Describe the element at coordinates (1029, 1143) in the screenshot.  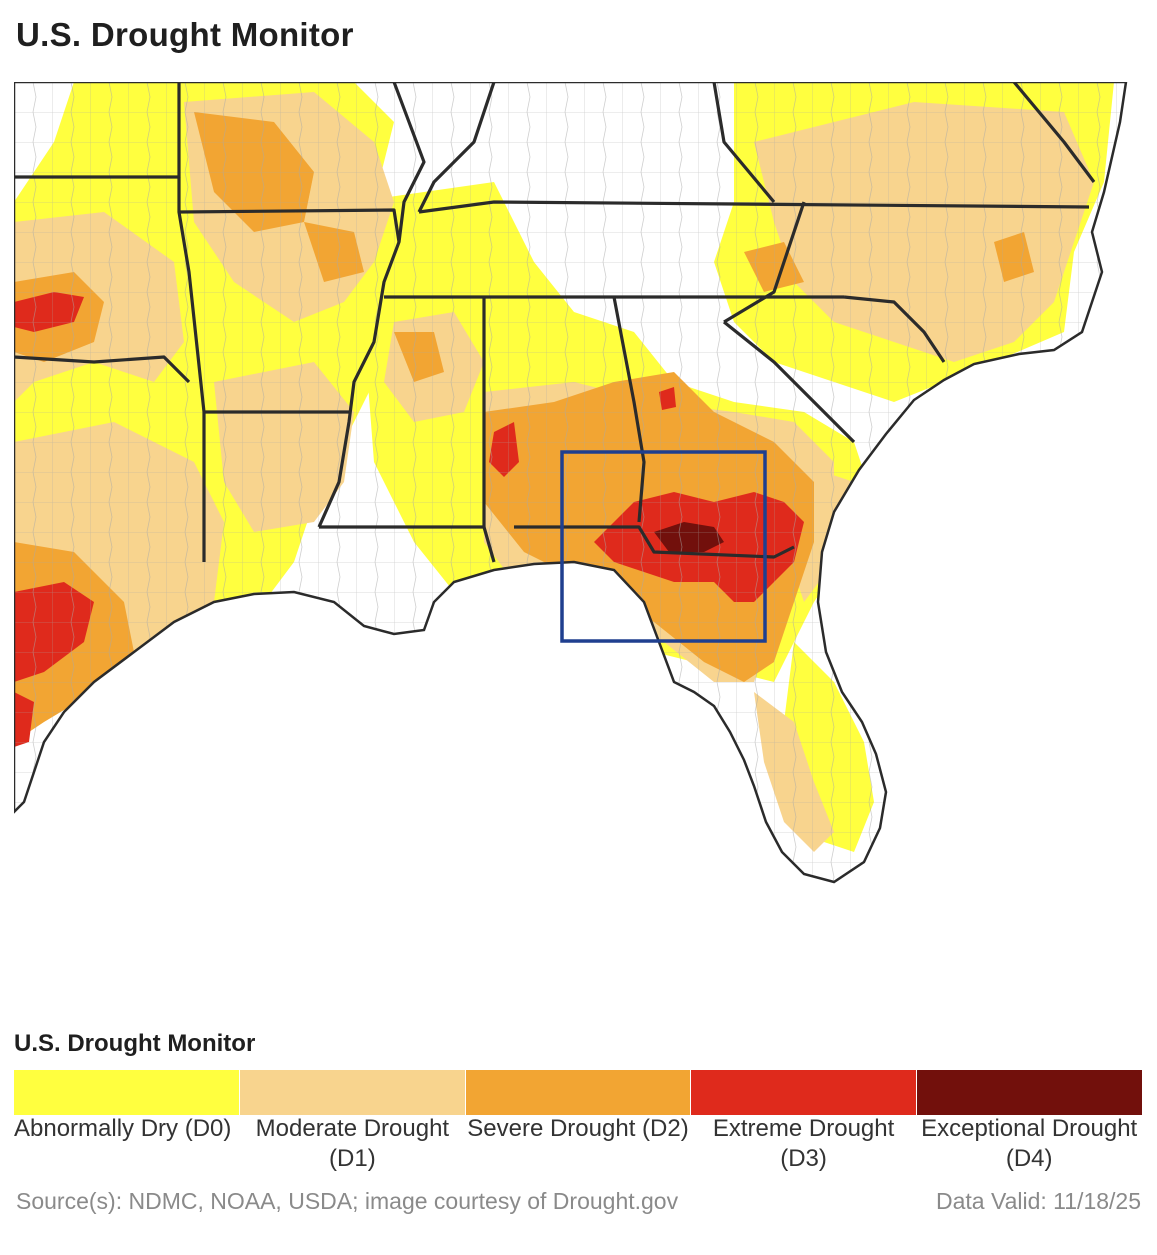
I see `legend-label-d4: Exceptional Drought (D4)` at that location.